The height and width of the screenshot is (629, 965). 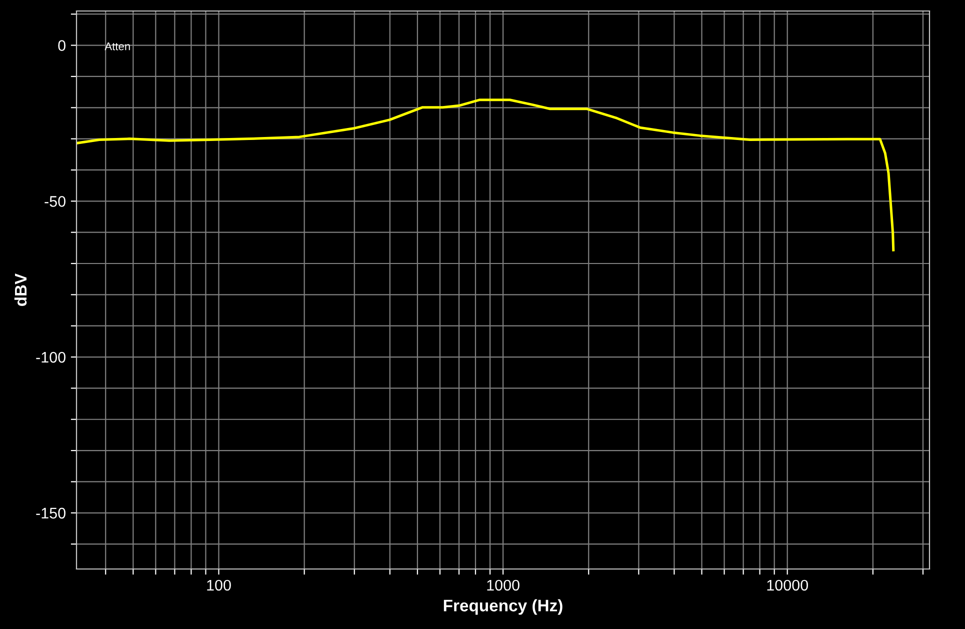 I want to click on x-tick-label: 10000, so click(x=787, y=585).